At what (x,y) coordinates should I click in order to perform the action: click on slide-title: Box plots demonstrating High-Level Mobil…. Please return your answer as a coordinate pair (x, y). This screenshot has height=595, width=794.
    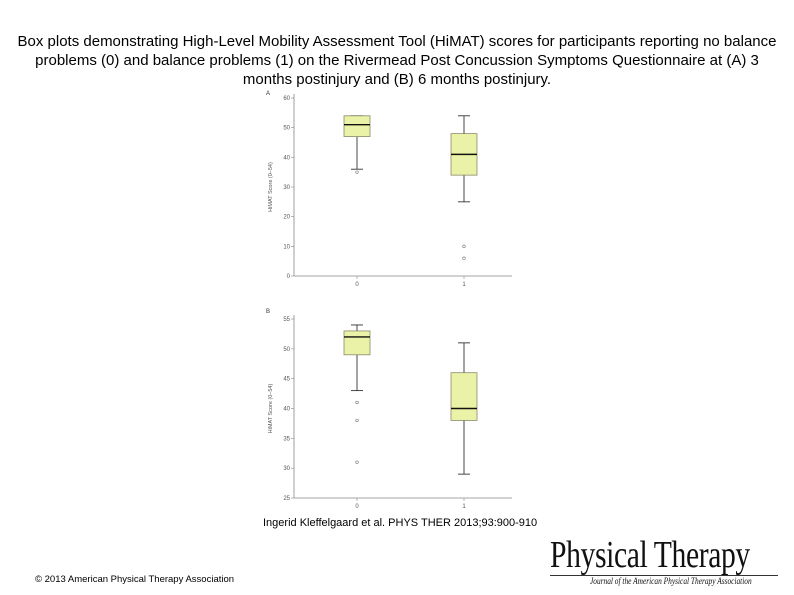
    Looking at the image, I should click on (397, 60).